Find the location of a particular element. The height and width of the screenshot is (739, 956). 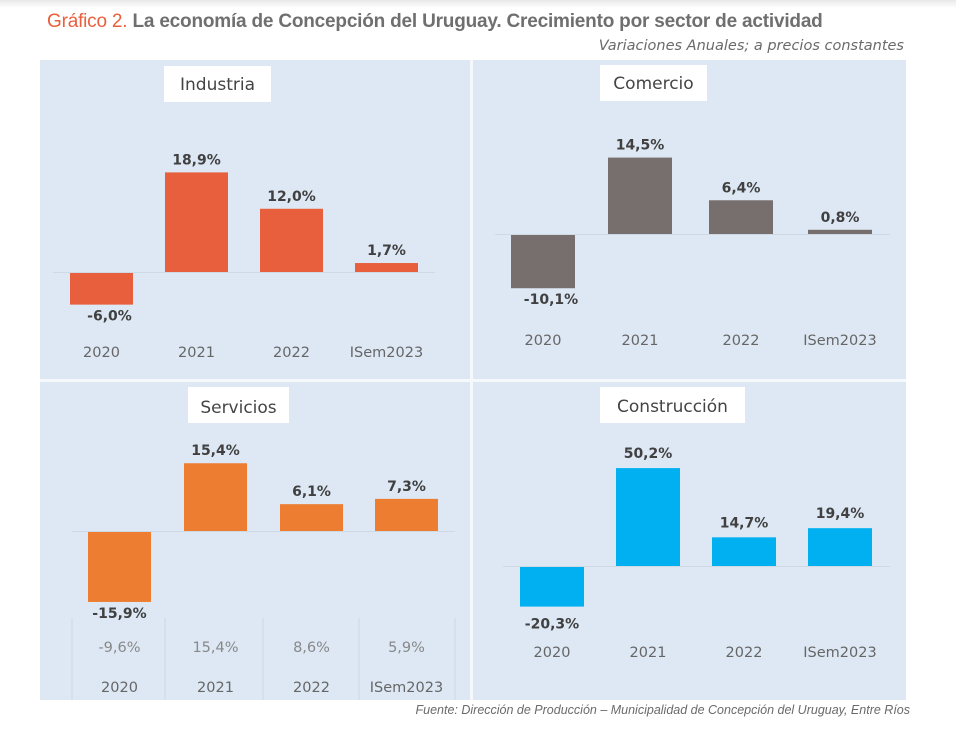

panel-title: Servicios is located at coordinates (238, 408).